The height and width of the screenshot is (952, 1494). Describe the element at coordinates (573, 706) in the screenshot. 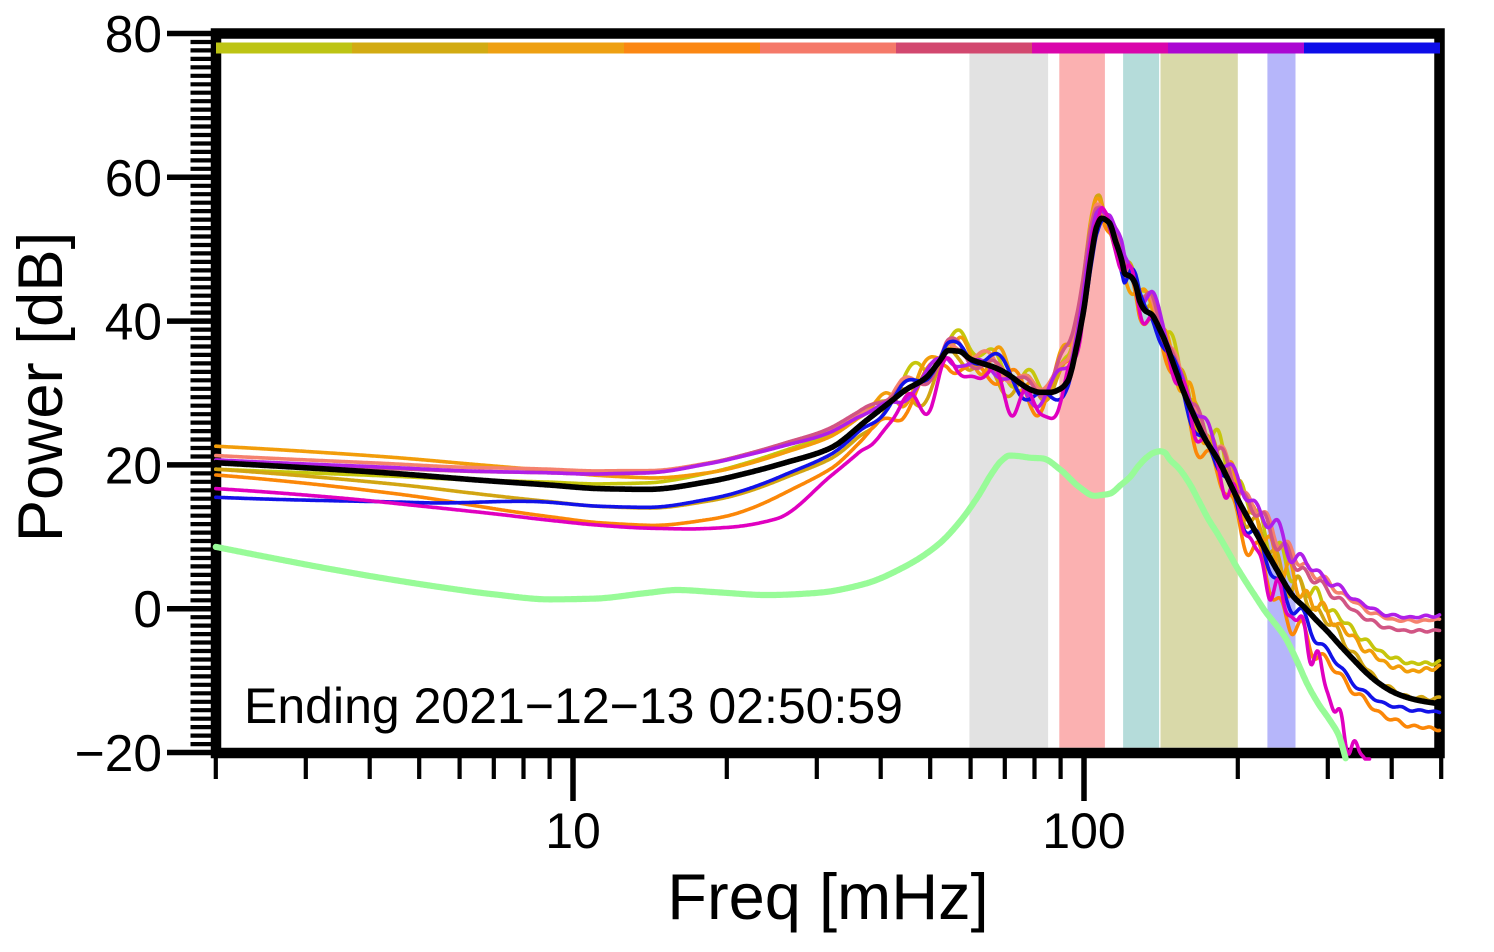

I see `svg-text: Ending 2021−12−13 02:50:59` at that location.